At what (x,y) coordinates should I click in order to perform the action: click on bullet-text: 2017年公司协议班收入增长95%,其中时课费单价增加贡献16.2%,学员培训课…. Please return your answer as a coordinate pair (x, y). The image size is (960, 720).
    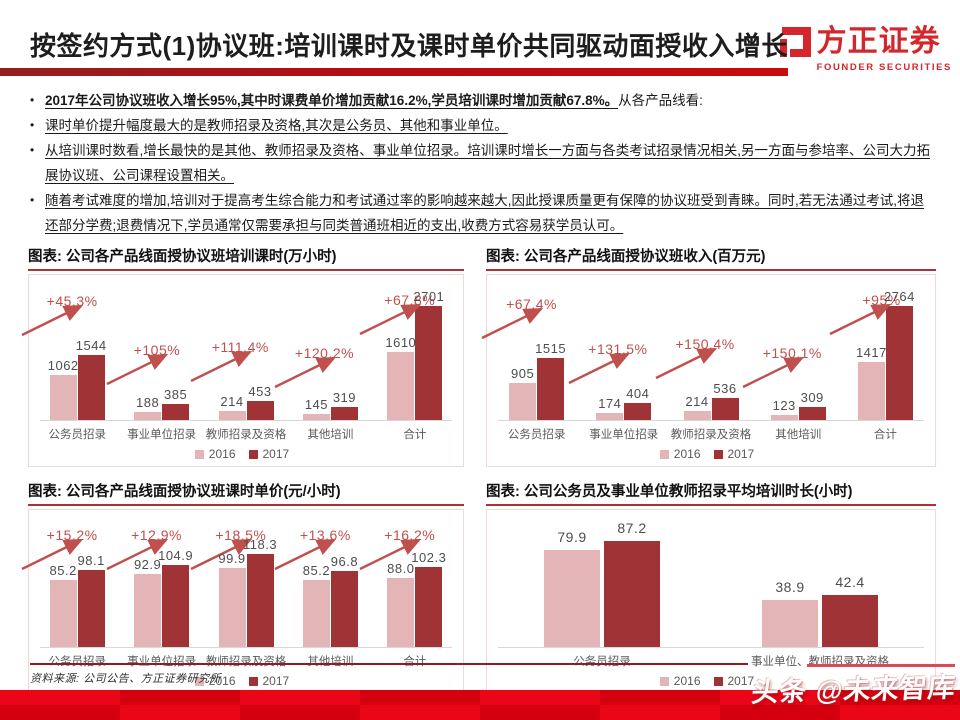
    Looking at the image, I should click on (374, 100).